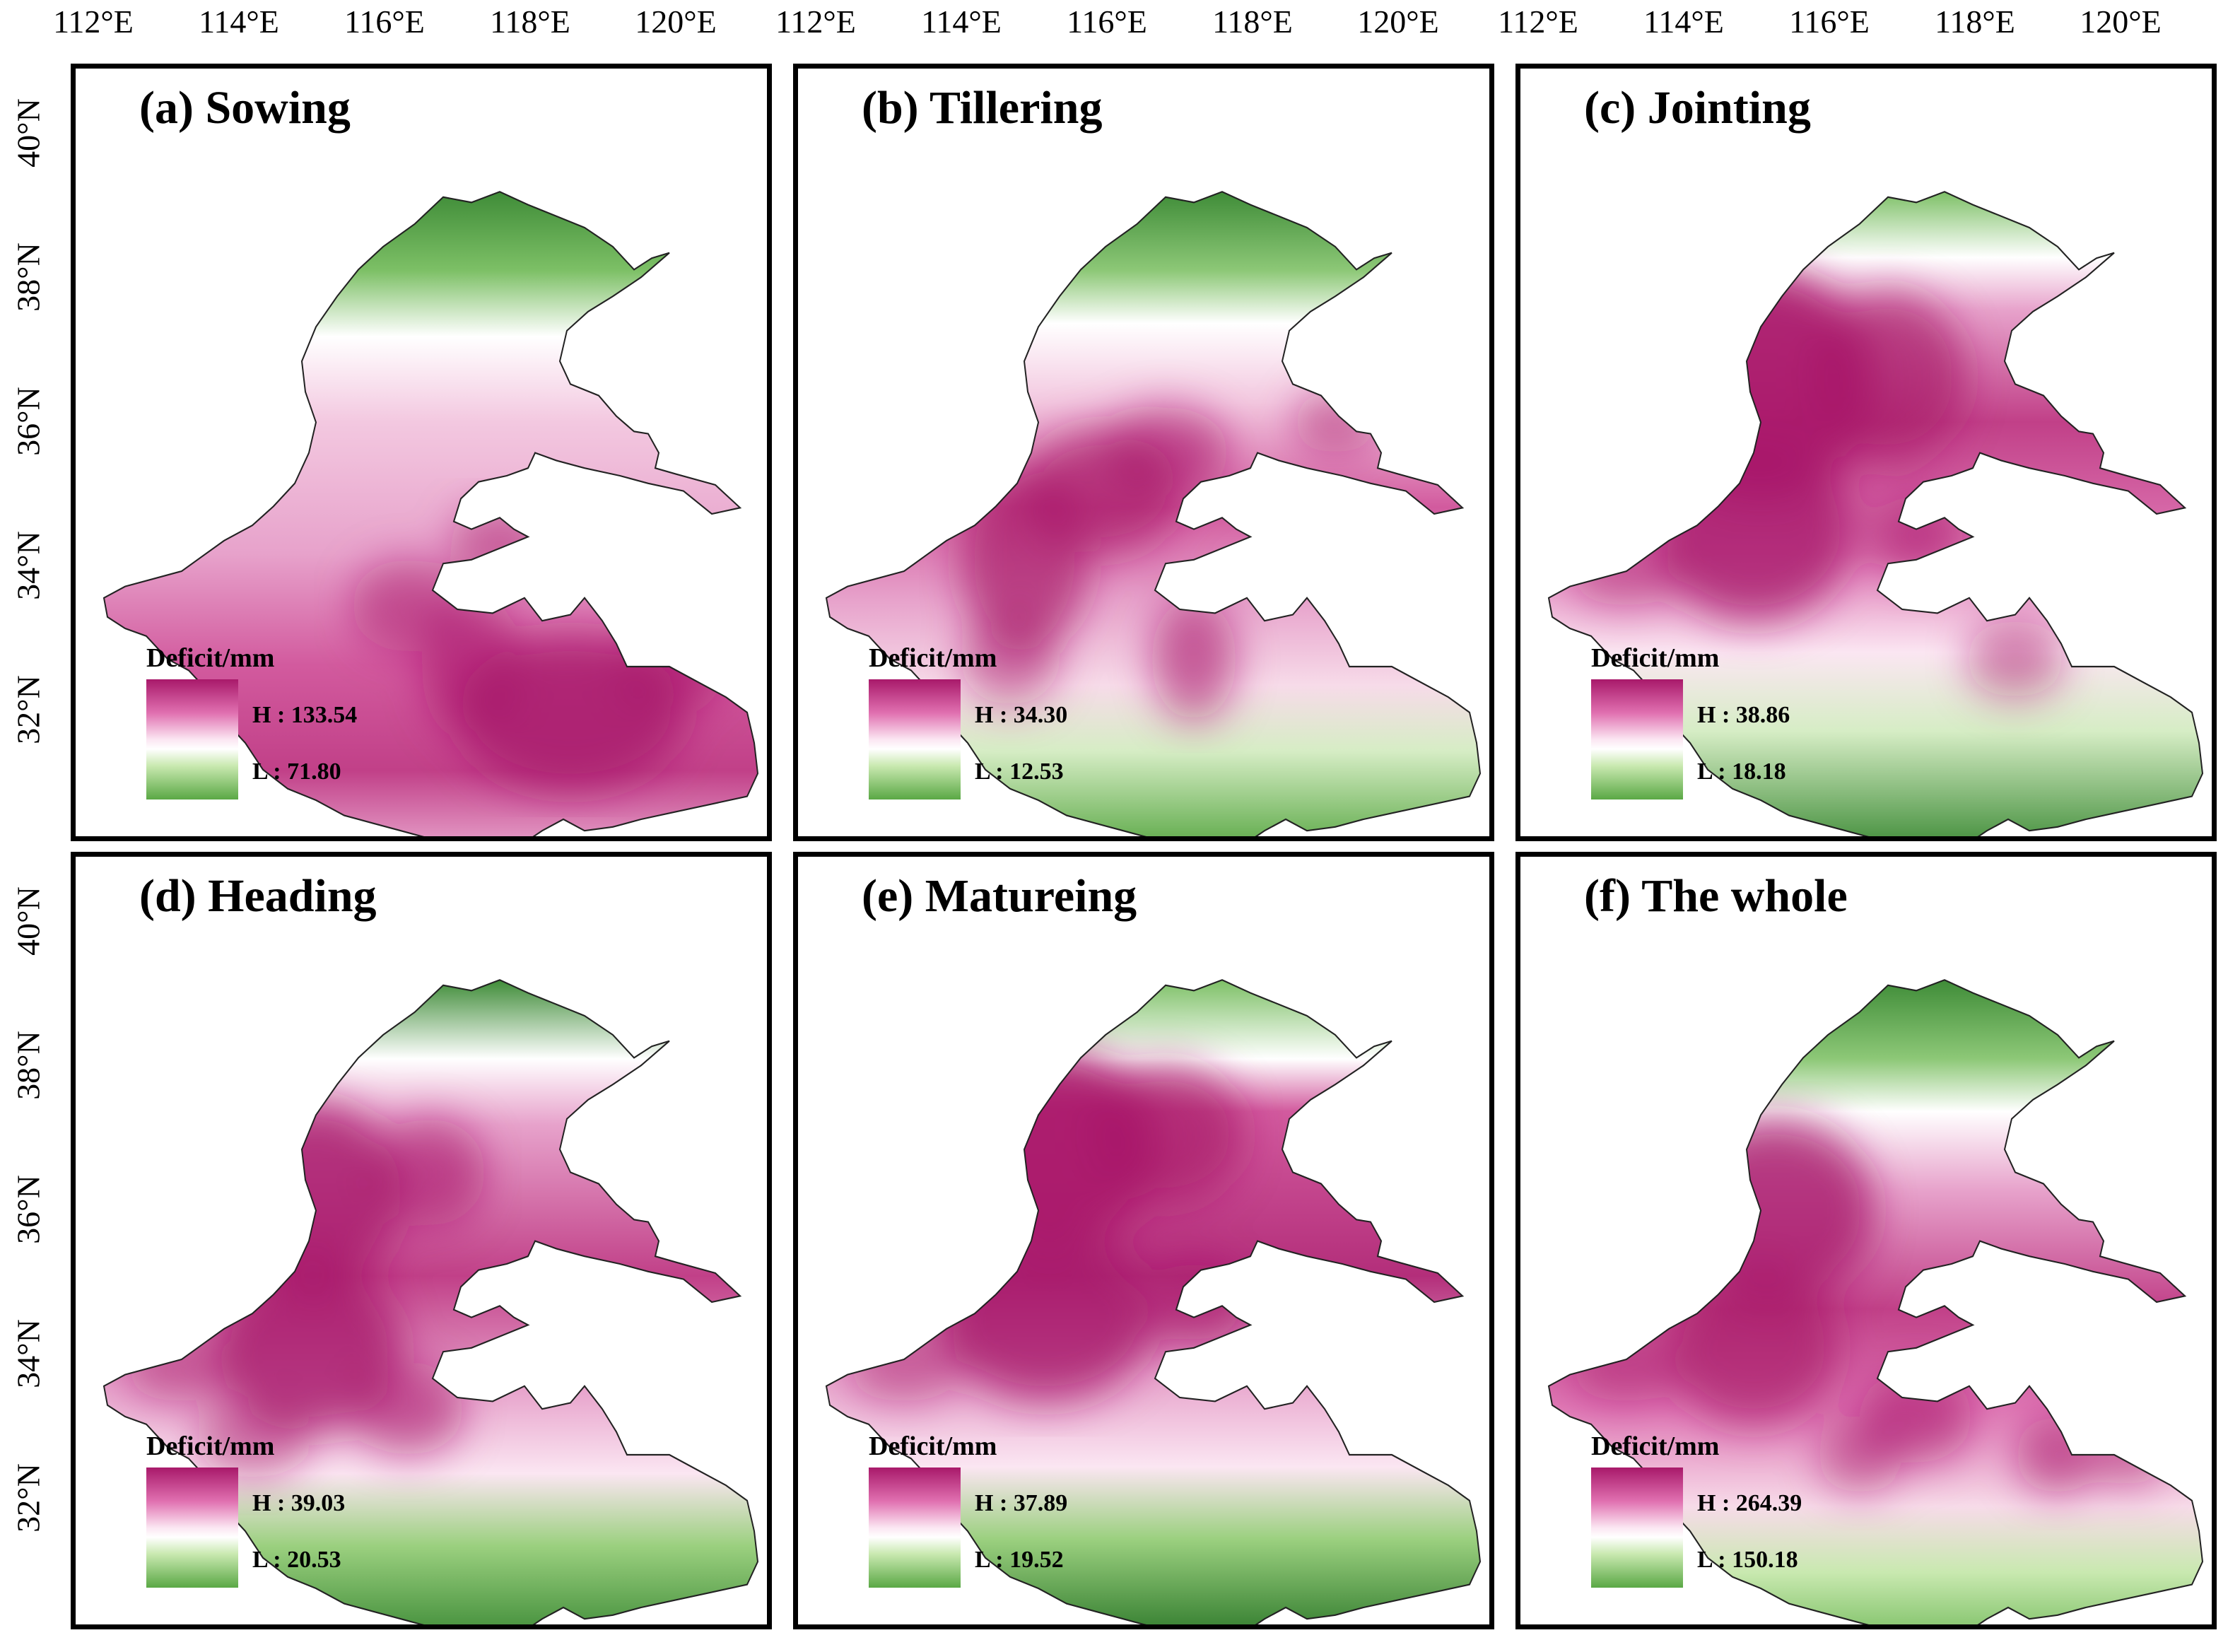  What do you see at coordinates (299, 1503) in the screenshot?
I see `legend-high-value: H : 39.03` at bounding box center [299, 1503].